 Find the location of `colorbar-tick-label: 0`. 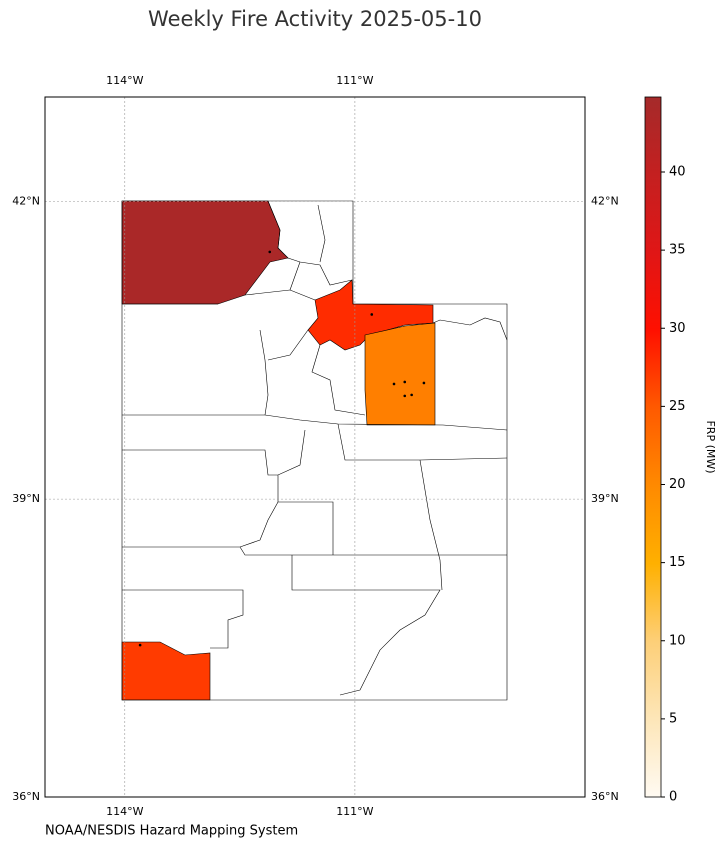

colorbar-tick-label: 0 is located at coordinates (673, 797).